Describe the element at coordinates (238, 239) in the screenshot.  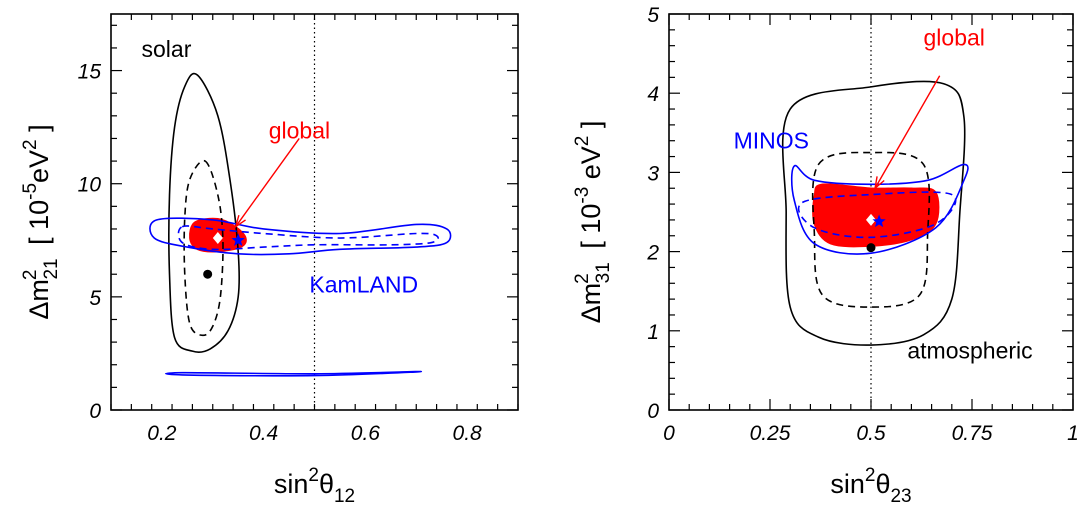
I see `kamland-best-fit-marker` at that location.